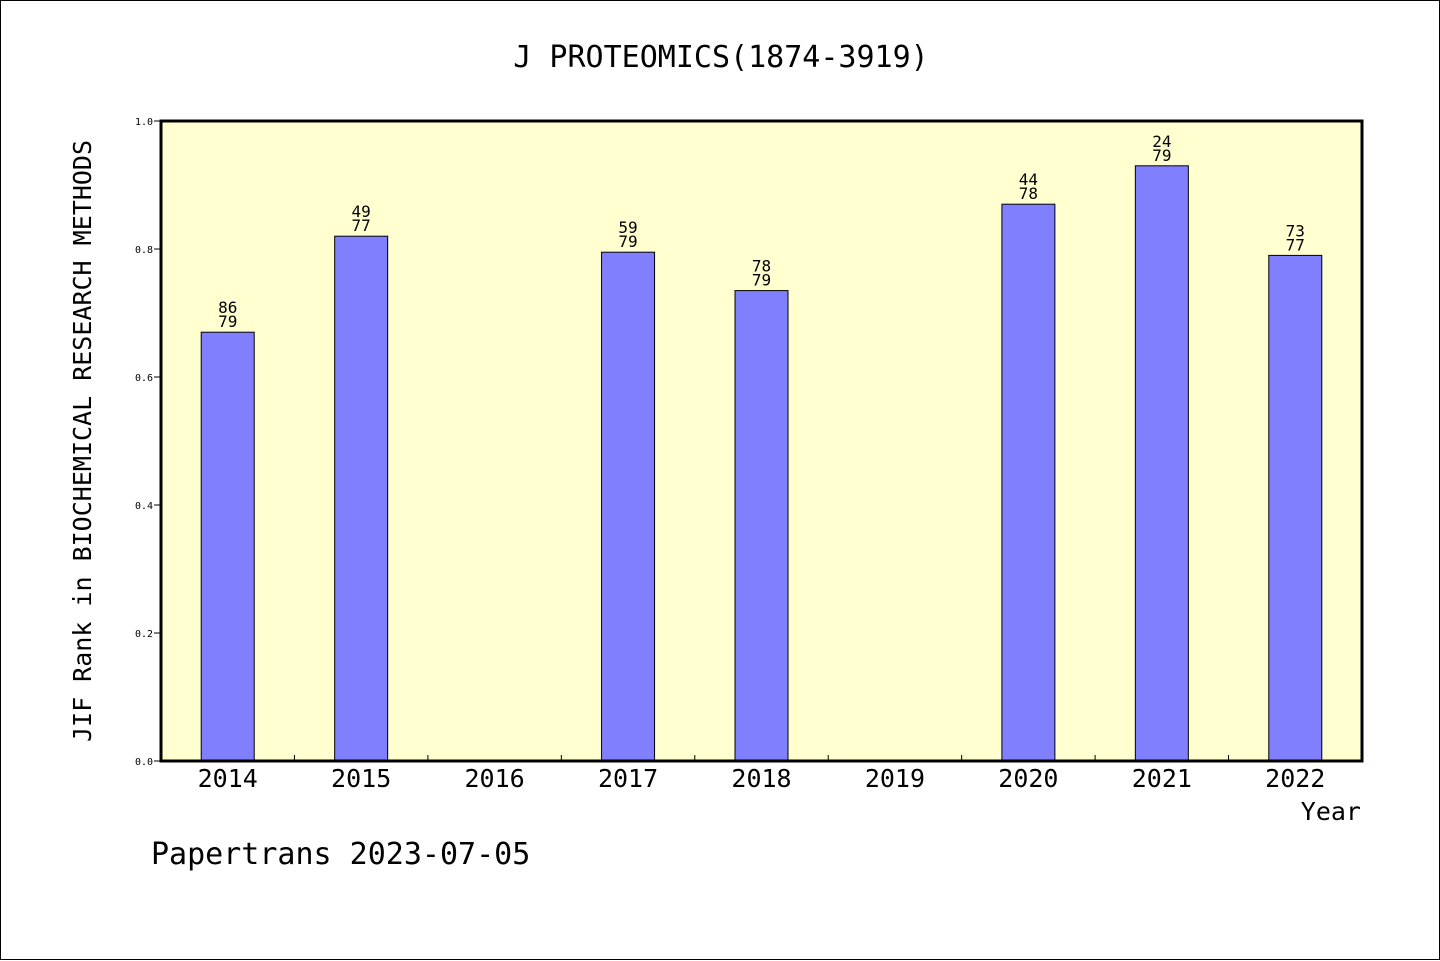 The height and width of the screenshot is (961, 1440). I want to click on x-tick-label: 2022, so click(1295, 778).